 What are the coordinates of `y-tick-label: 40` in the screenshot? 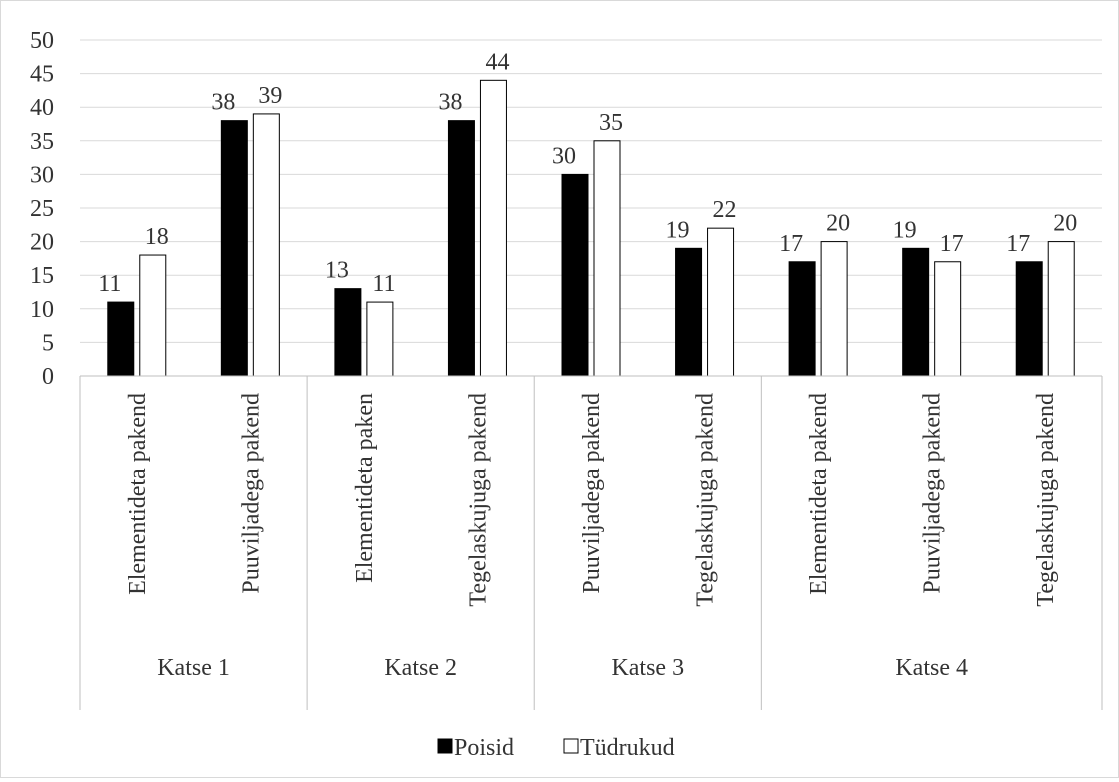 It's located at (42, 108).